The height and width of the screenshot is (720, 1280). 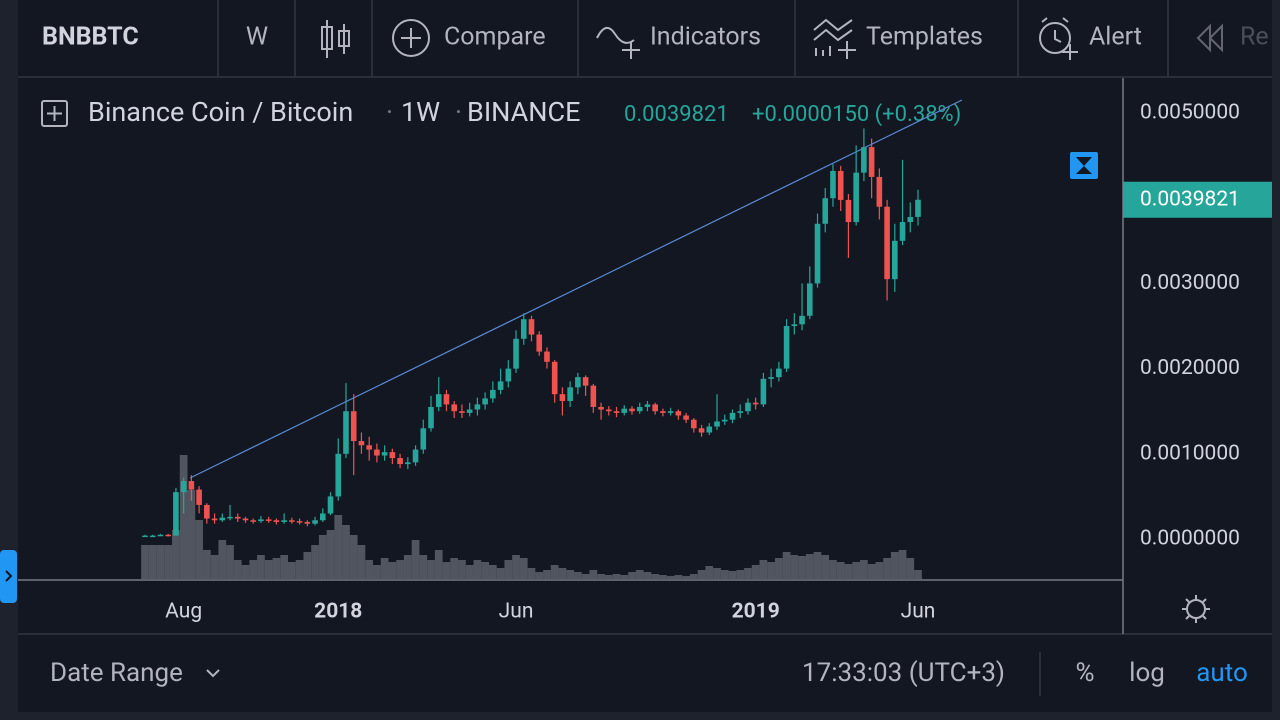 What do you see at coordinates (1084, 673) in the screenshot?
I see `percent-toggle: %` at bounding box center [1084, 673].